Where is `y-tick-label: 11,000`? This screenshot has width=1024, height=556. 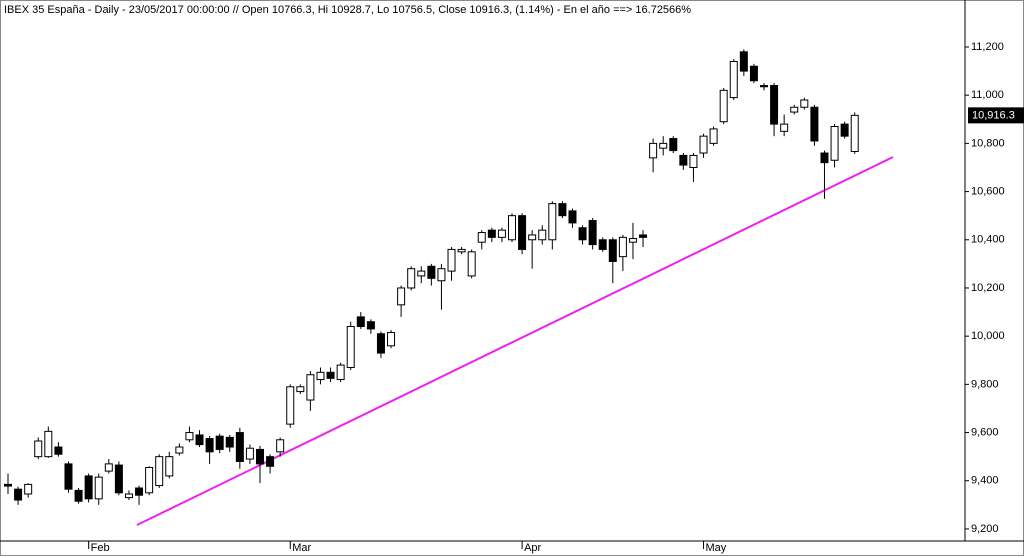 y-tick-label: 11,000 is located at coordinates (987, 95).